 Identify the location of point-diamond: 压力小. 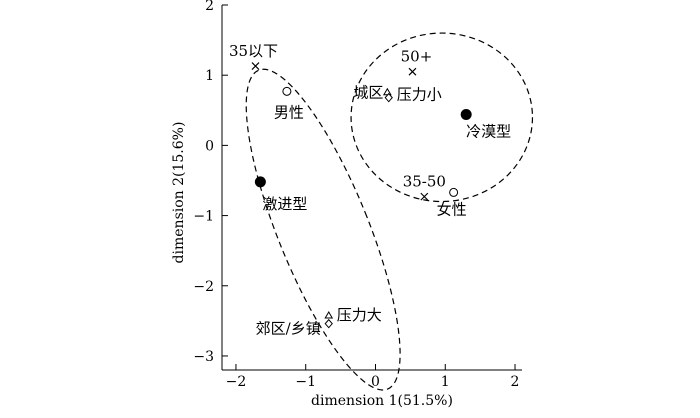
(413, 95).